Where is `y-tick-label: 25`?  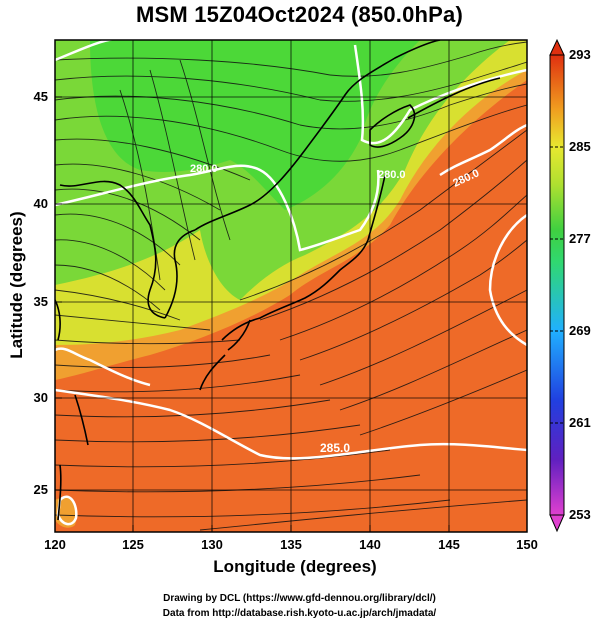
y-tick-label: 25 is located at coordinates (41, 489).